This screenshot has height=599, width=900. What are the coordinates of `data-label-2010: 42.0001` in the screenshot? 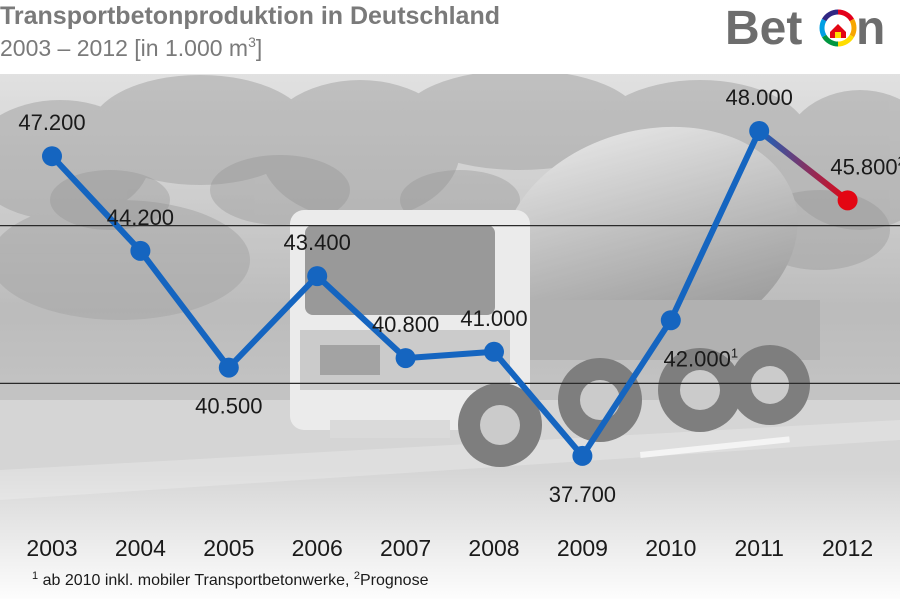 It's located at (701, 358).